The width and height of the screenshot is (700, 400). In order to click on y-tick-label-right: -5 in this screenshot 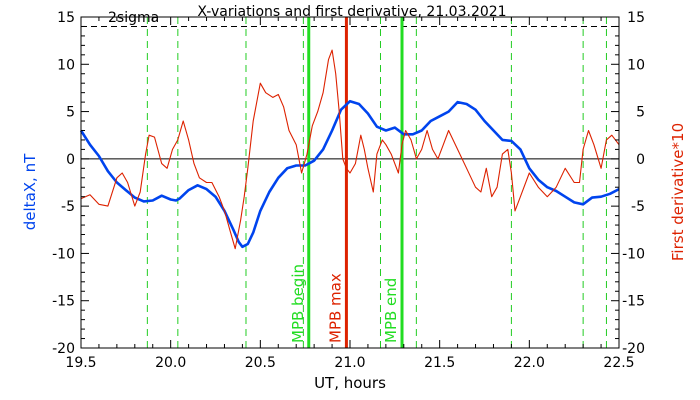, I will do `click(638, 207)`.